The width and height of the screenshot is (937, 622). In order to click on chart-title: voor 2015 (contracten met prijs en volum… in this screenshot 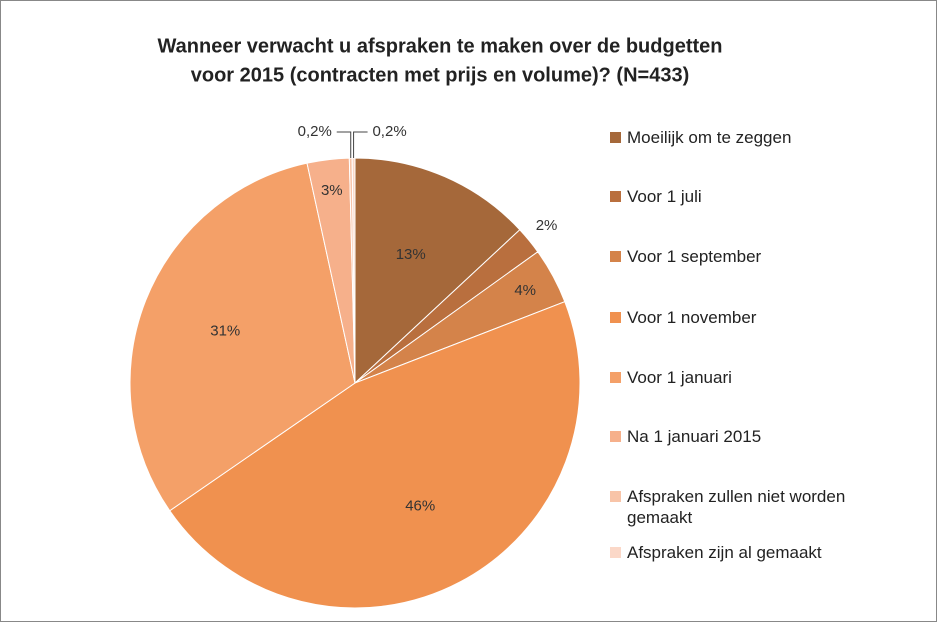, I will do `click(440, 75)`.